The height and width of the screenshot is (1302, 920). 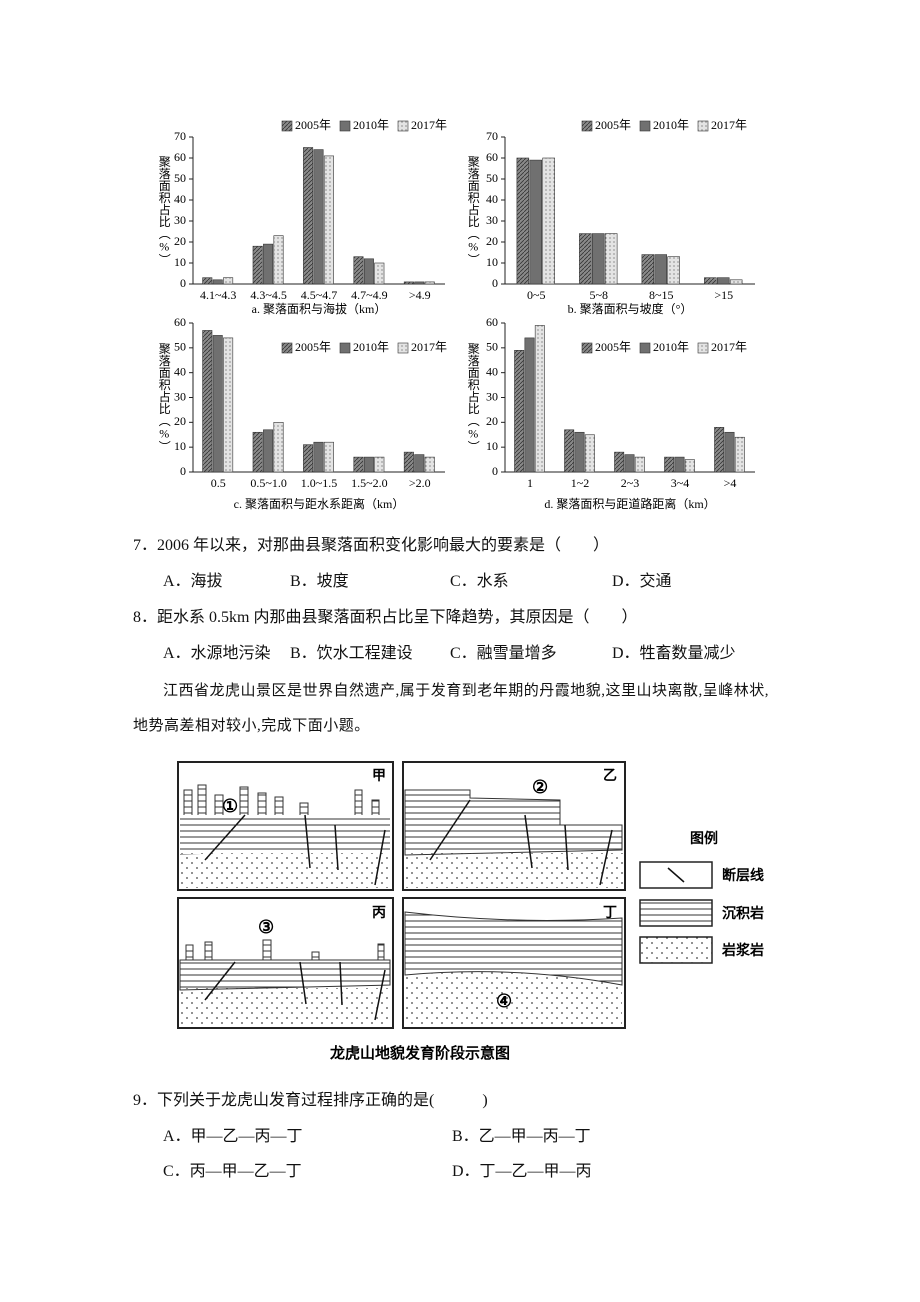 I want to click on x-tick-label: 1.5~2.0, so click(x=369, y=483).